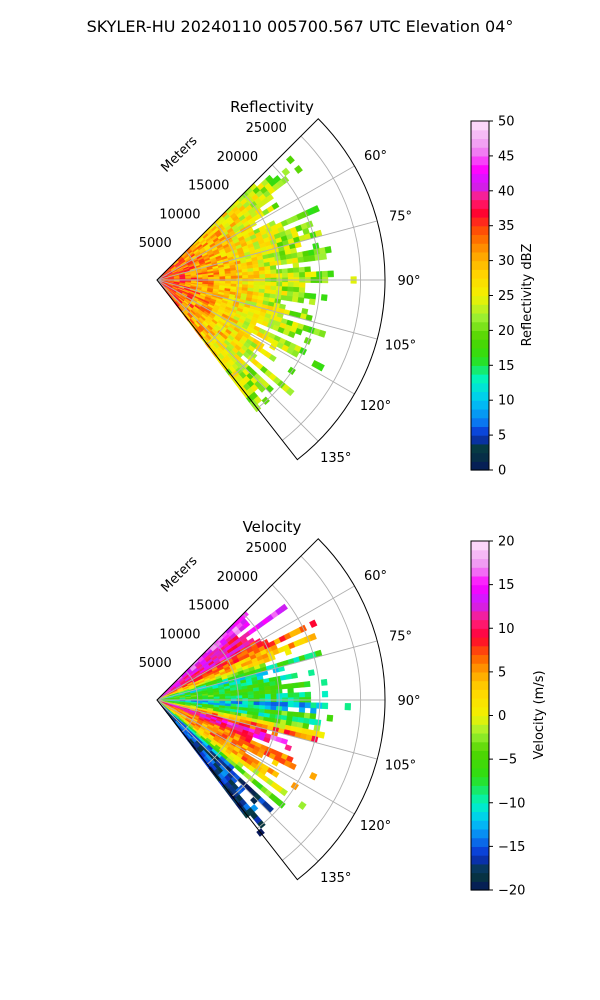  Describe the element at coordinates (179, 214) in the screenshot. I see `radial-tick-label: 10000` at that location.